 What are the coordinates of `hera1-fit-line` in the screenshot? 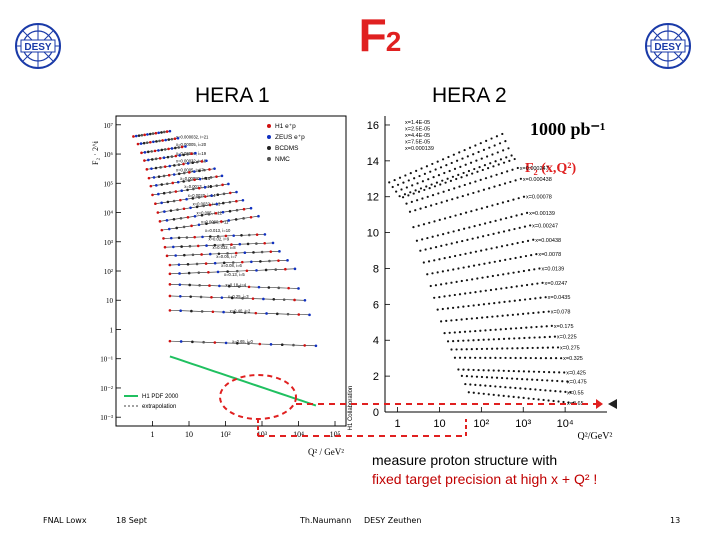 It's located at (232, 271).